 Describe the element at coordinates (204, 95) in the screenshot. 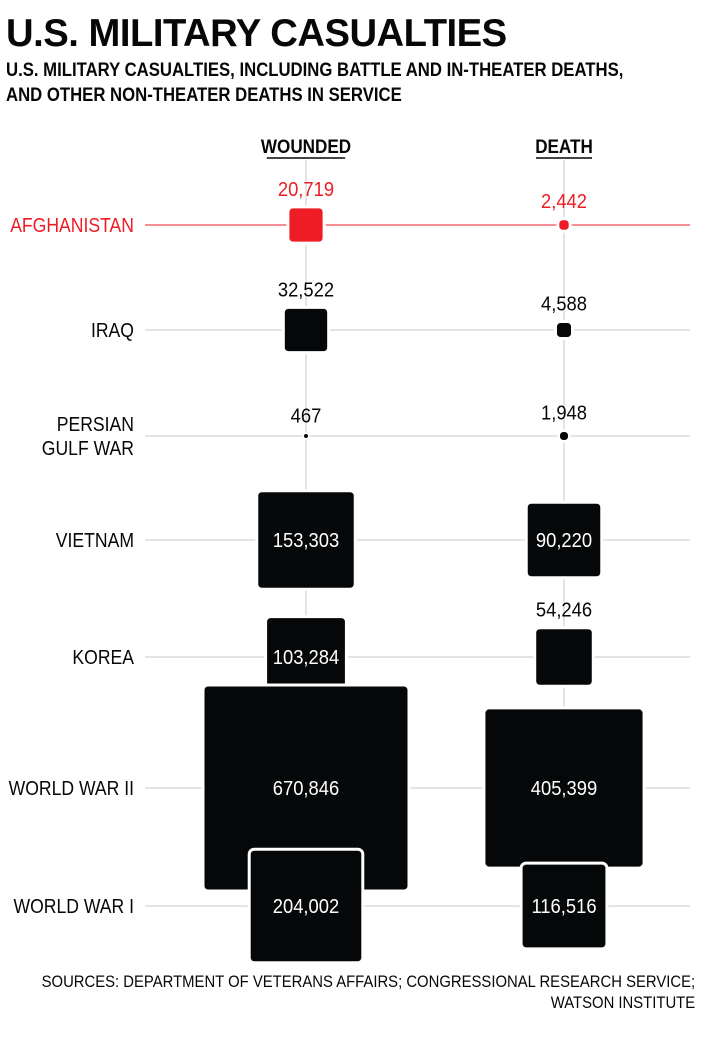

I see `subtitle-line-2: AND OTHER NON-THEATER DEATHS IN SERVICE` at that location.